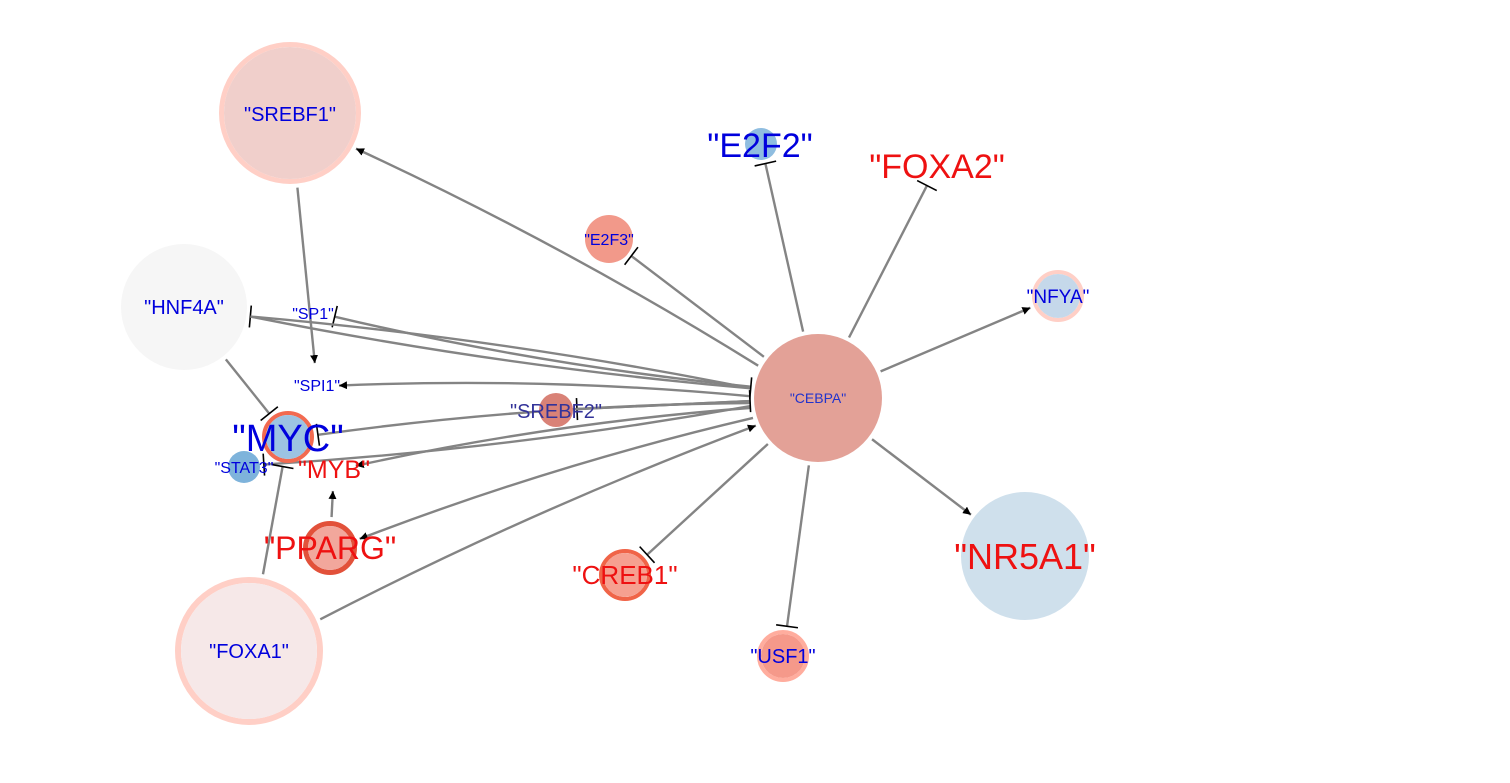 The width and height of the screenshot is (1510, 783). What do you see at coordinates (707, 499) in the screenshot?
I see `edge-cebpa-creb1` at bounding box center [707, 499].